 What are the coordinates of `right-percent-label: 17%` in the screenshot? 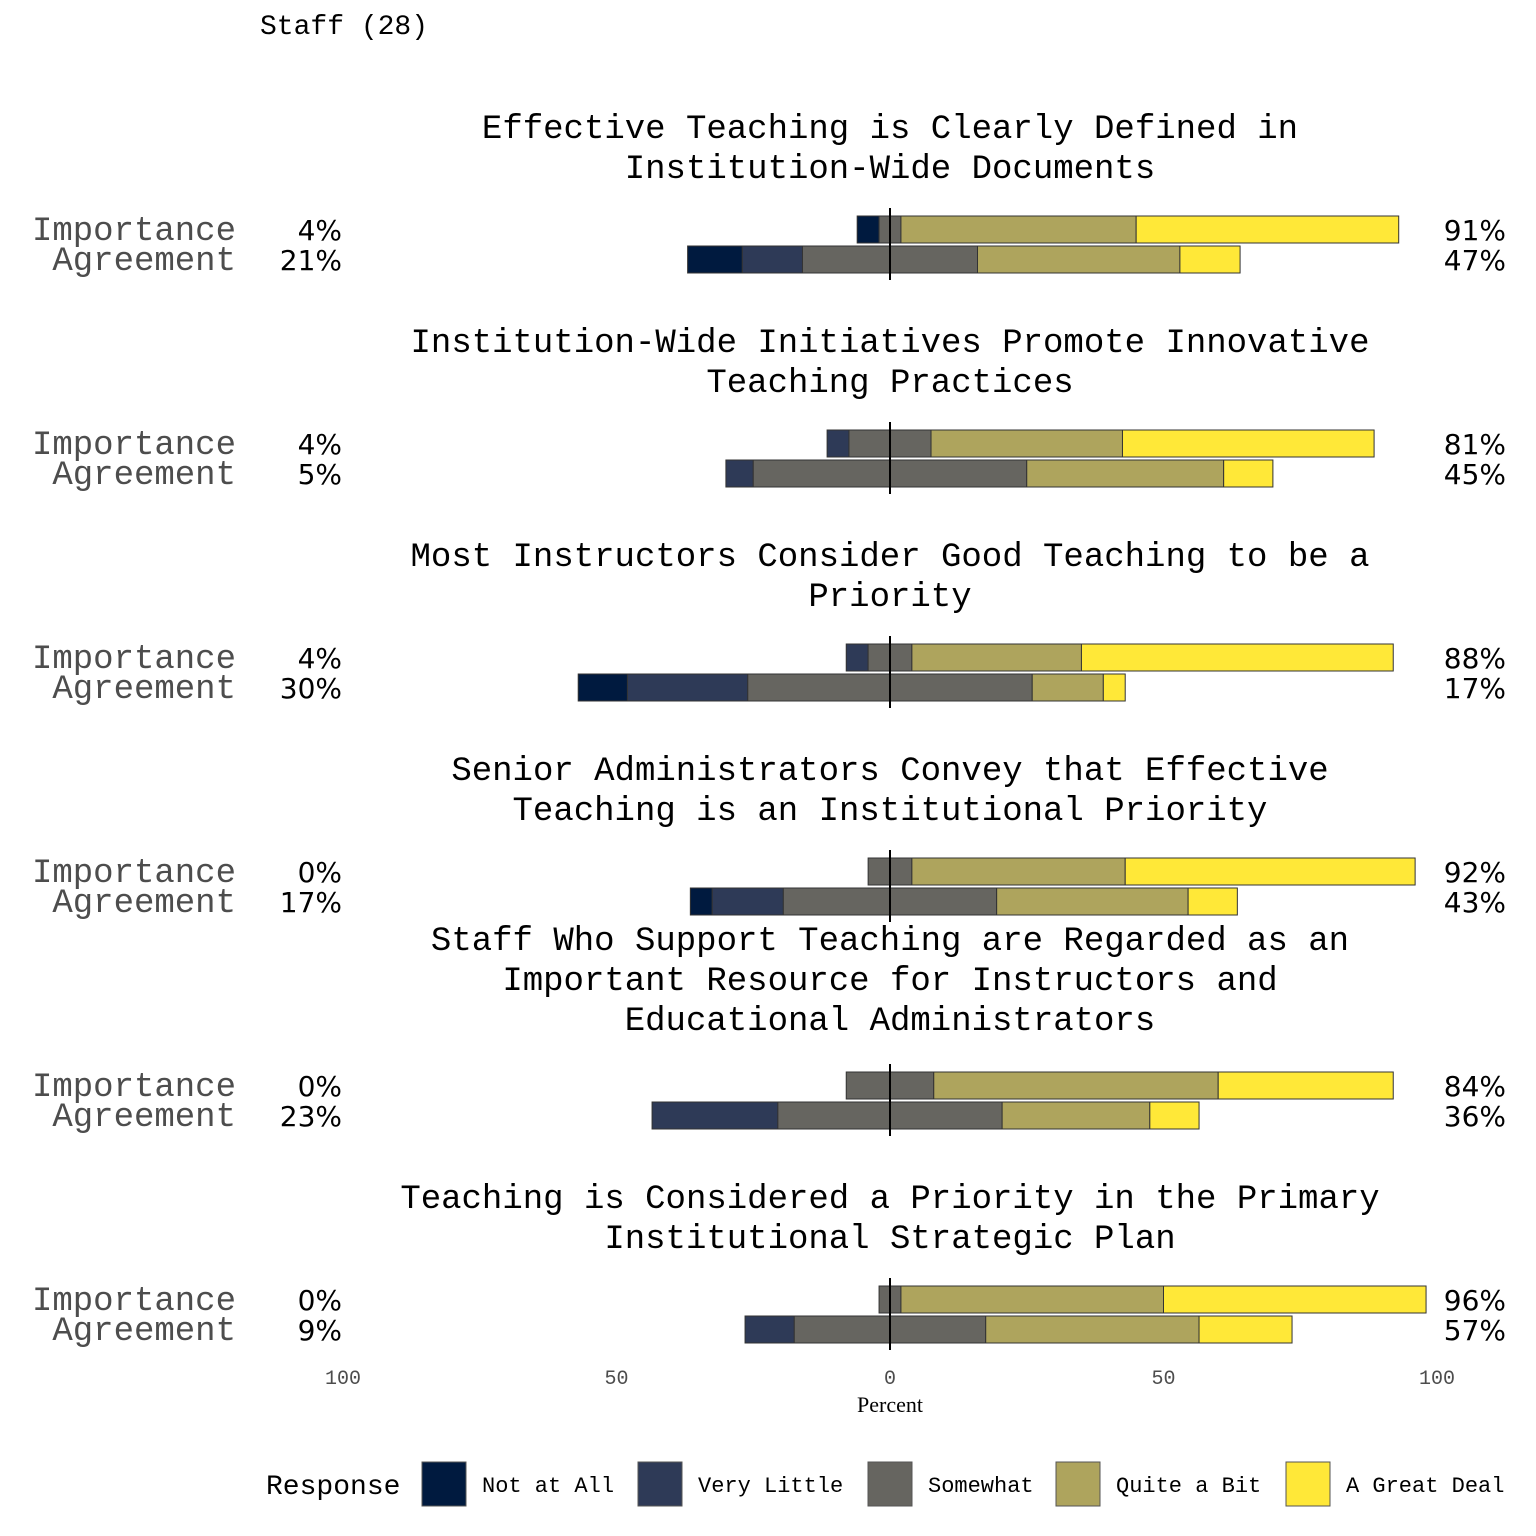 It's located at (1475, 688).